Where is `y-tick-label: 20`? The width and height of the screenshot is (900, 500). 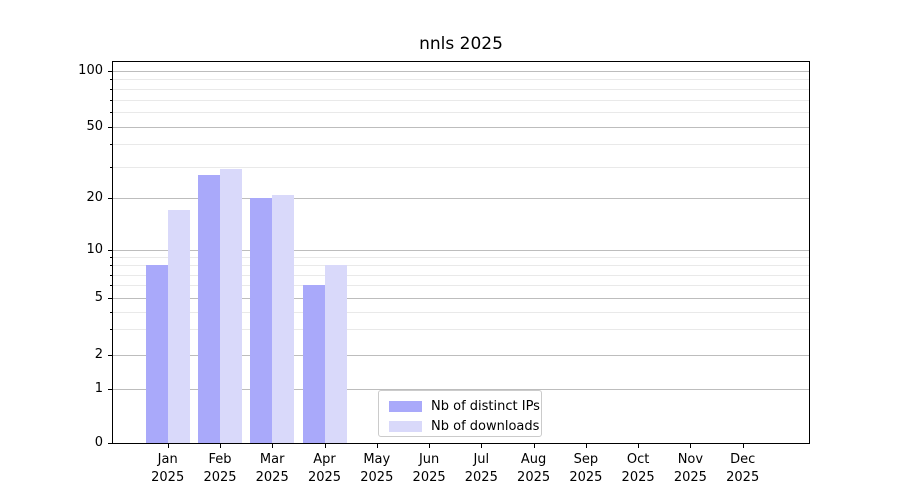
y-tick-label: 20 is located at coordinates (94, 198).